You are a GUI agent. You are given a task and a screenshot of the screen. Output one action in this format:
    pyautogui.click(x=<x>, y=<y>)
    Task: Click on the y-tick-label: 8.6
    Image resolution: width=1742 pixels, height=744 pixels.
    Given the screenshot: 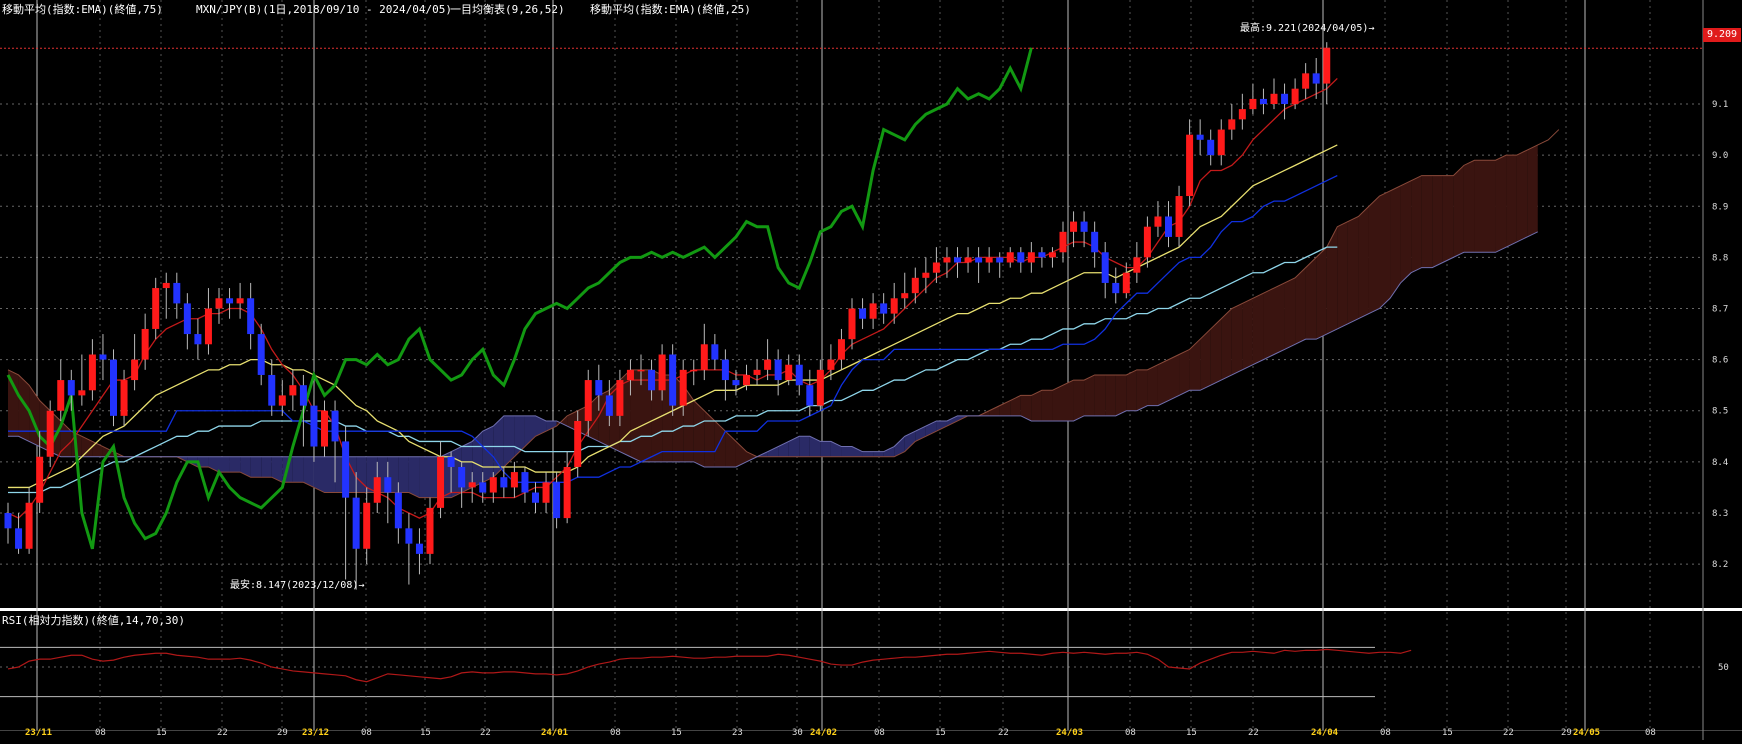 What is the action you would take?
    pyautogui.click(x=1720, y=361)
    